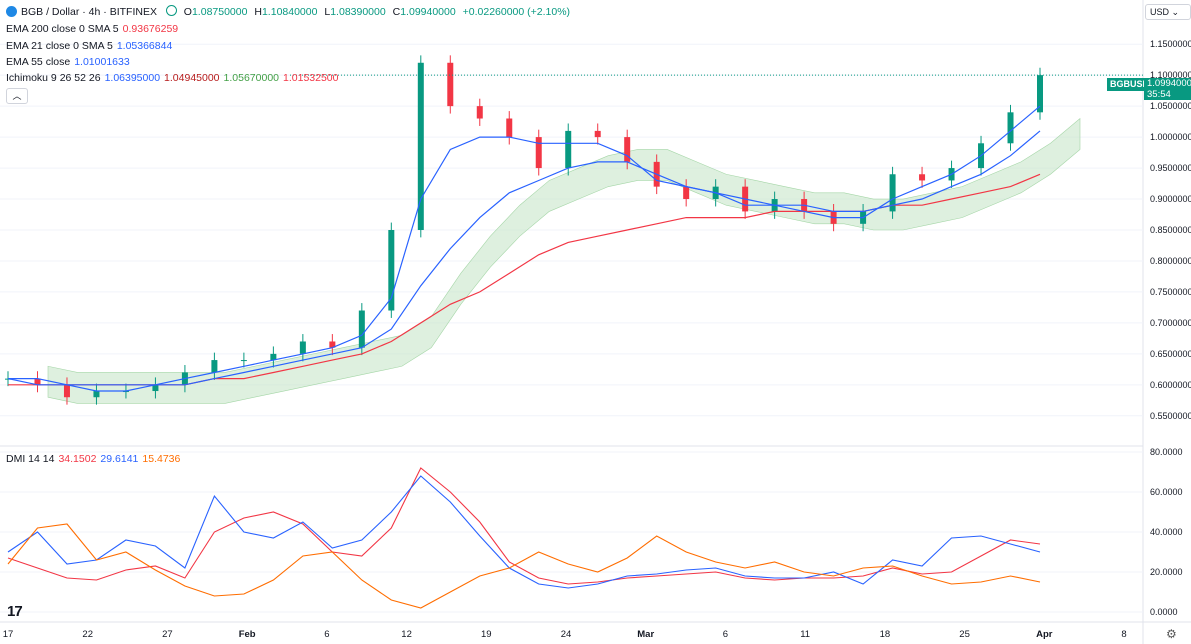 The height and width of the screenshot is (644, 1191). Describe the element at coordinates (192, 78) in the screenshot. I see `ichimoku-v2: 1.04945000` at that location.